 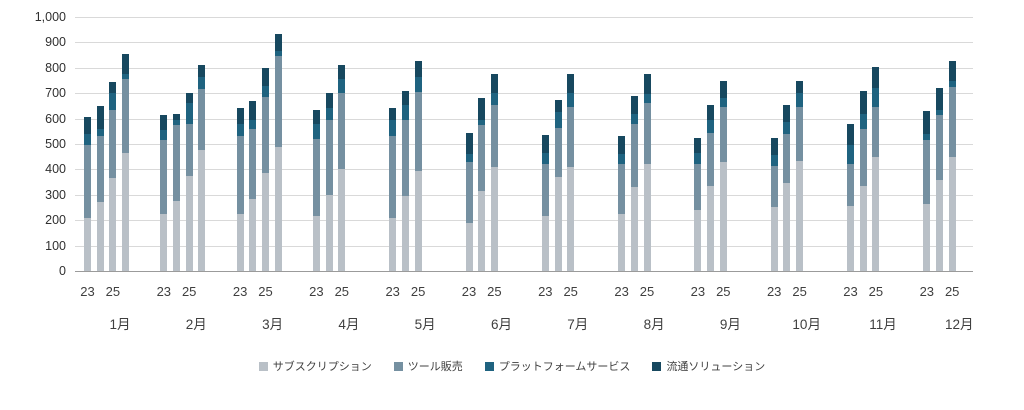 What do you see at coordinates (876, 168) in the screenshot?
I see `bar-11月-25` at bounding box center [876, 168].